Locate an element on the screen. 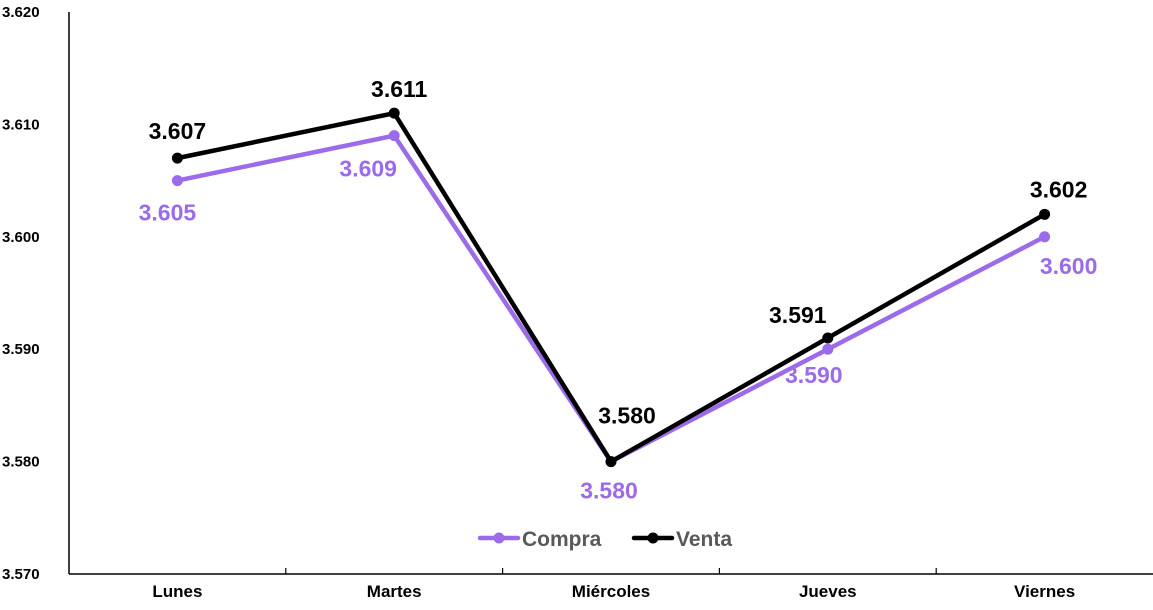 The height and width of the screenshot is (610, 1153). y-tick-label: 3.620 is located at coordinates (21, 12).